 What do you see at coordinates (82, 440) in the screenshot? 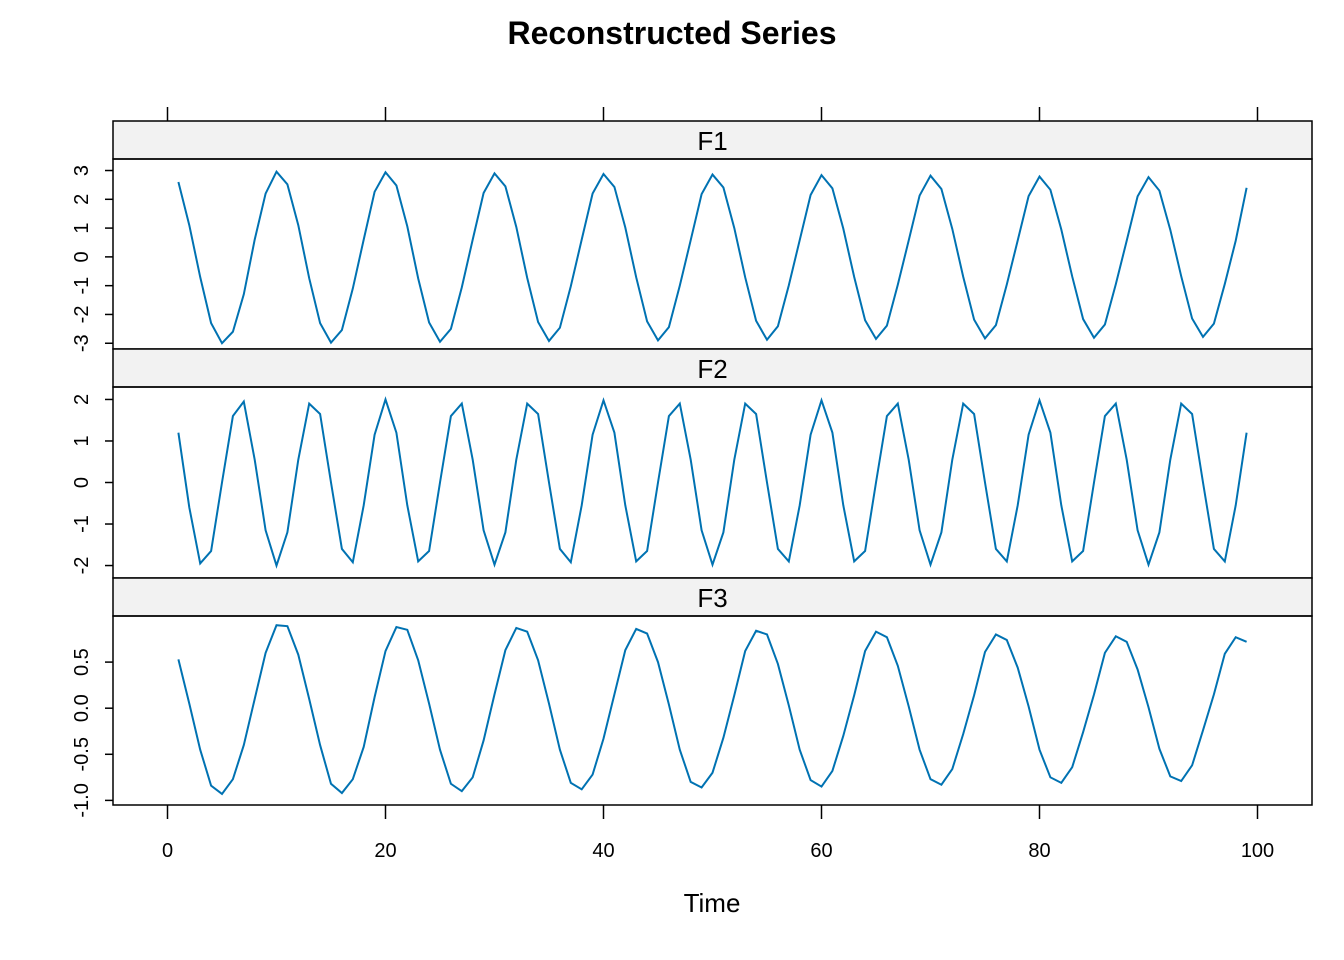
I see `y-tick-label-f2: 1` at bounding box center [82, 440].